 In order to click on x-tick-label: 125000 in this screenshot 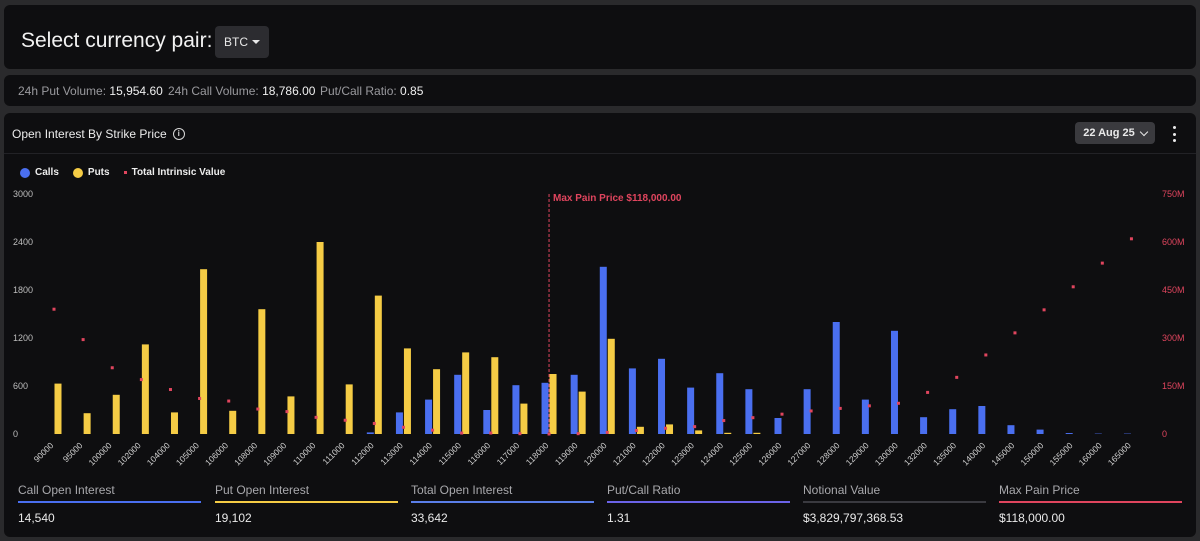, I will do `click(740, 453)`.